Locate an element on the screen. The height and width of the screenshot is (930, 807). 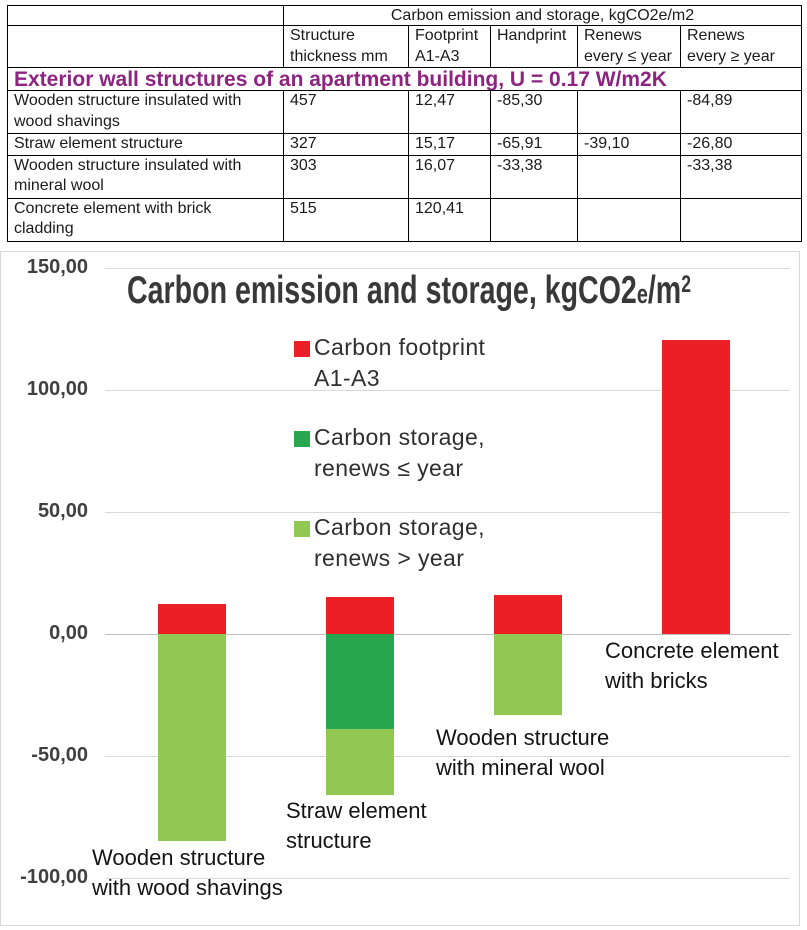
thickness-value: 303 is located at coordinates (346, 176).